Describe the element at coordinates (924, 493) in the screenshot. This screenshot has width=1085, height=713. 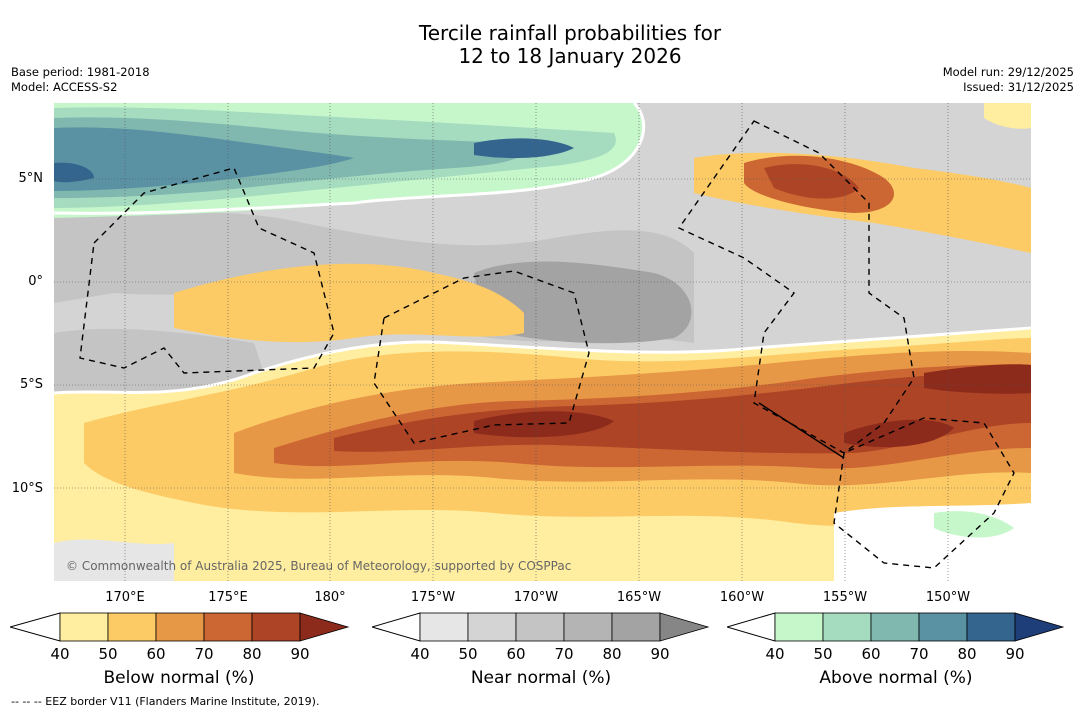
I see `eez-cook-islands` at that location.